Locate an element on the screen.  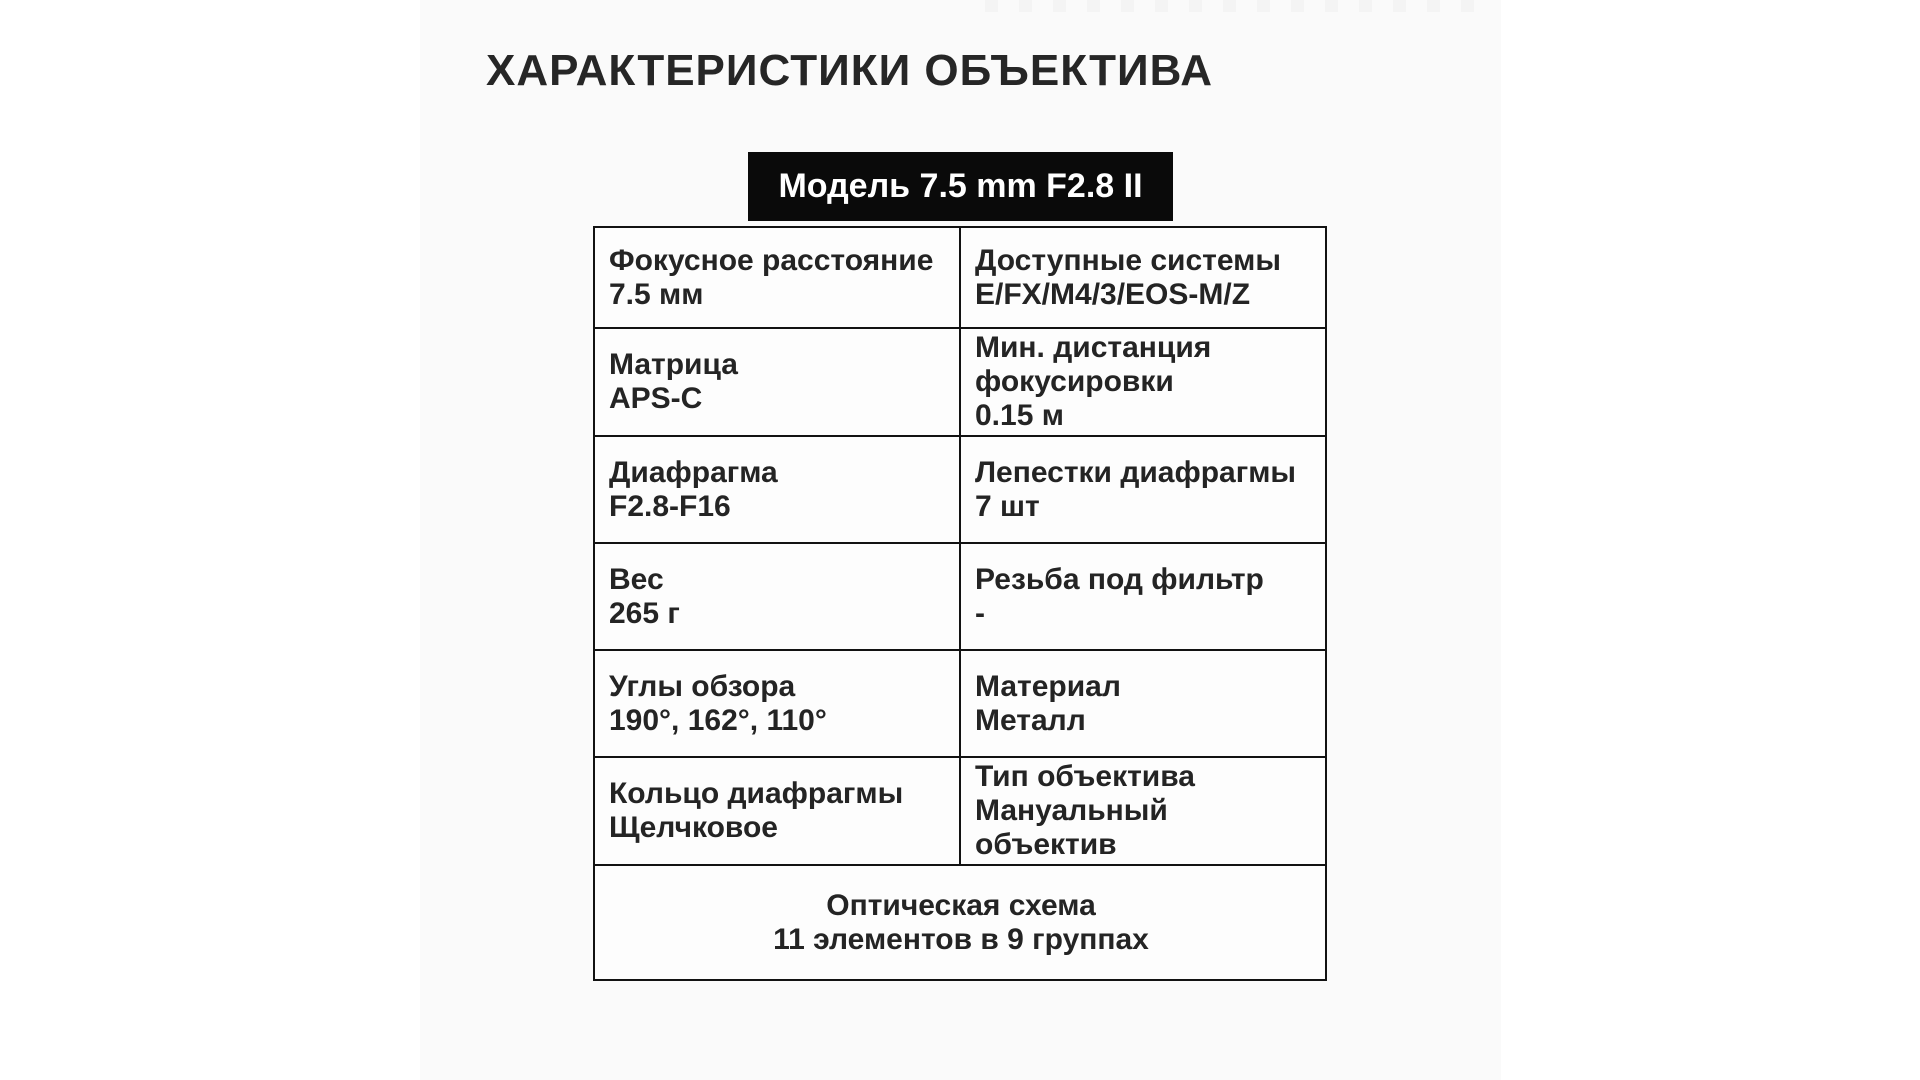
spec-label: Материал is located at coordinates (1048, 686).